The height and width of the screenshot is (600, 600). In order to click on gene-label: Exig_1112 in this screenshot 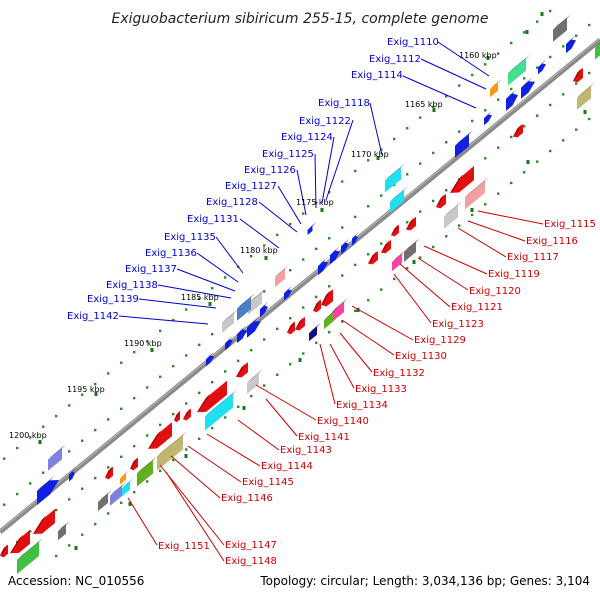, I will do `click(395, 59)`.